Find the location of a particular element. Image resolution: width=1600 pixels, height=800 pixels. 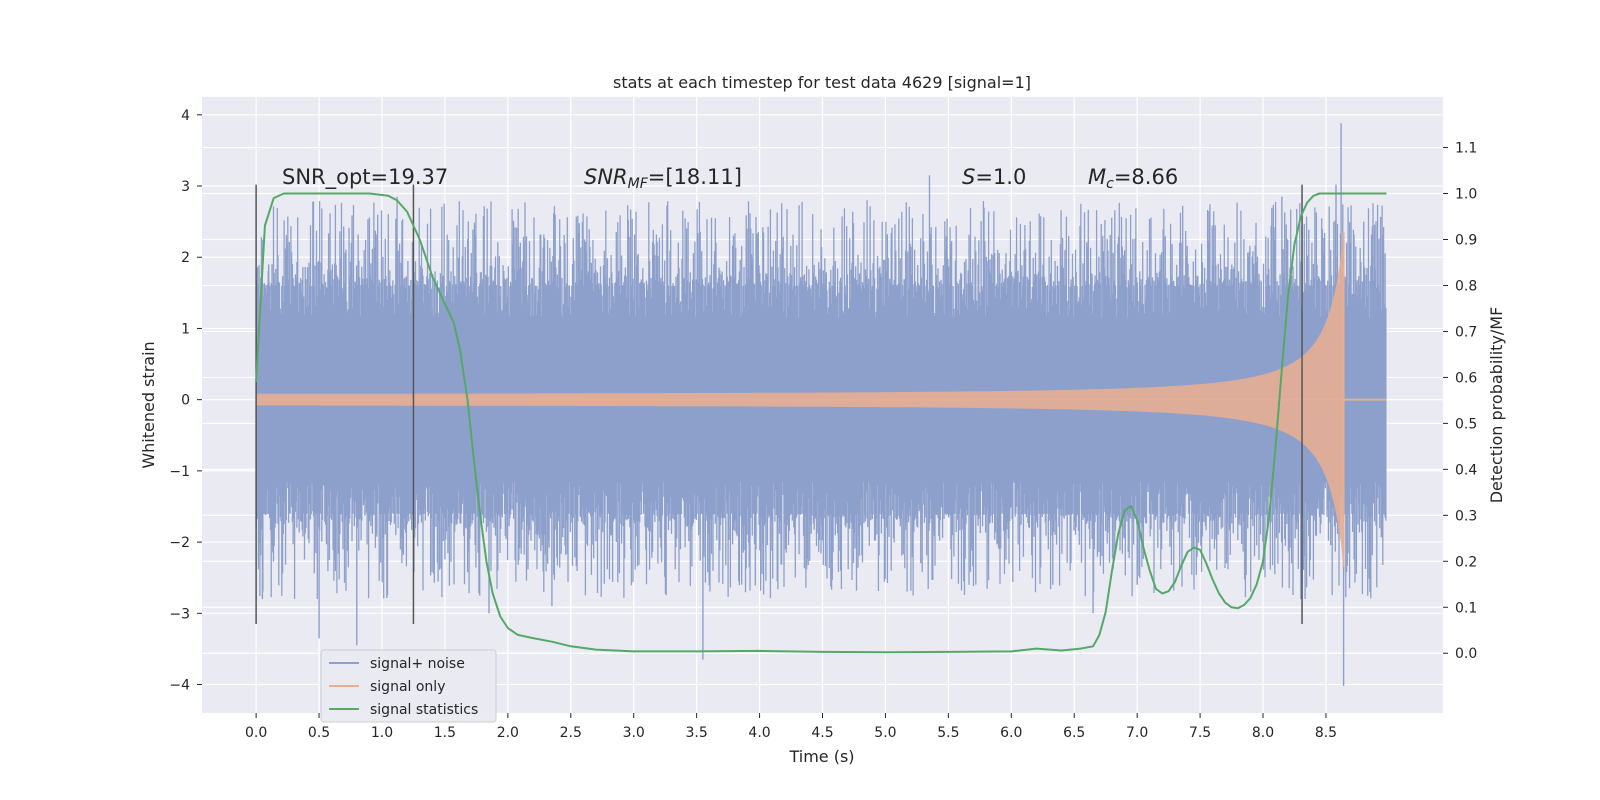

x-tick-label: 7.0 is located at coordinates (1137, 733).